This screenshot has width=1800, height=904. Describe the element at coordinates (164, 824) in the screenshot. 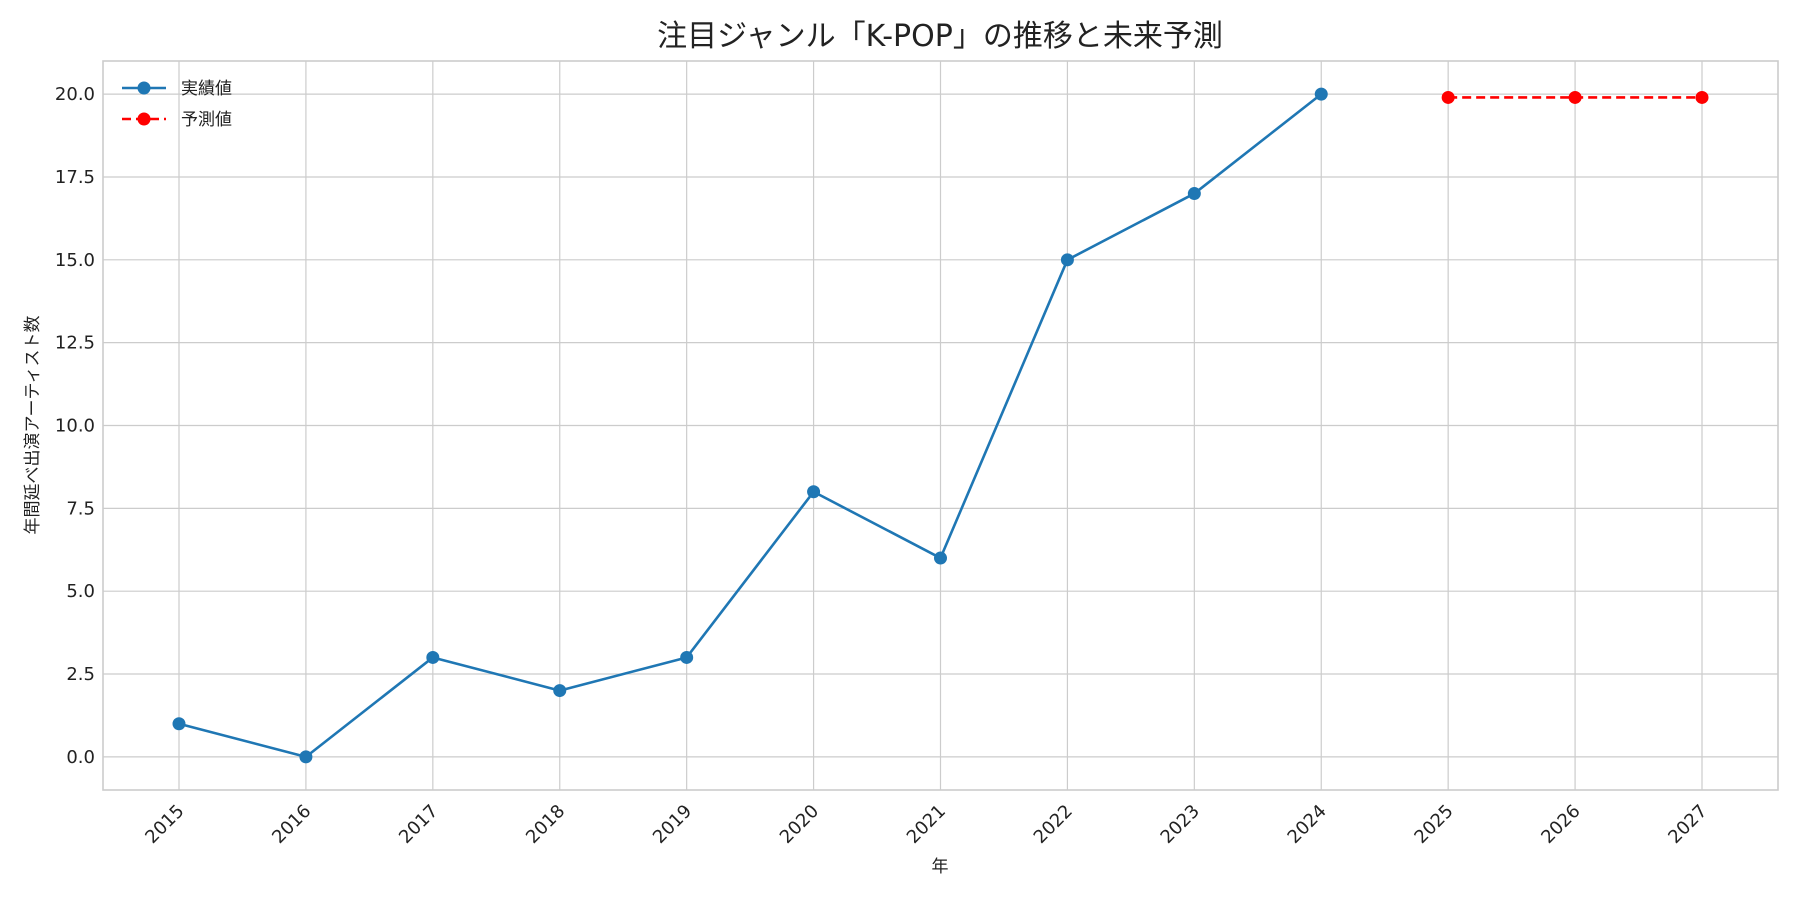

I see `x-tick-label: 2015` at that location.